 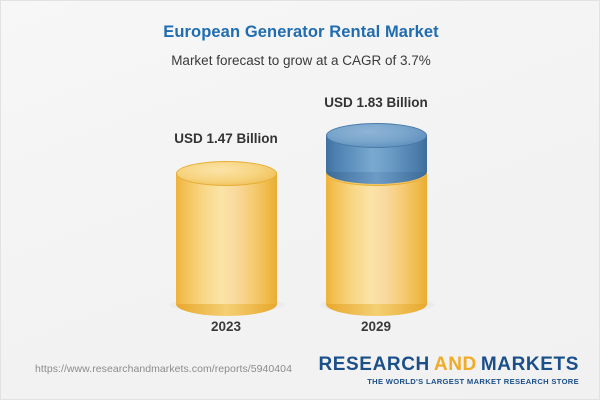 I want to click on page-title: European Generator Rental Market, so click(x=301, y=32).